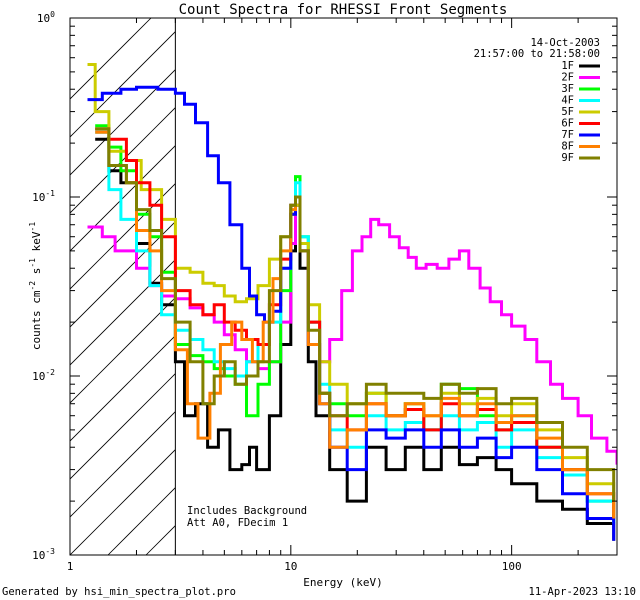 Image resolution: width=640 pixels, height=600 pixels. I want to click on observation-date: 14-Oct-2003, so click(565, 43).